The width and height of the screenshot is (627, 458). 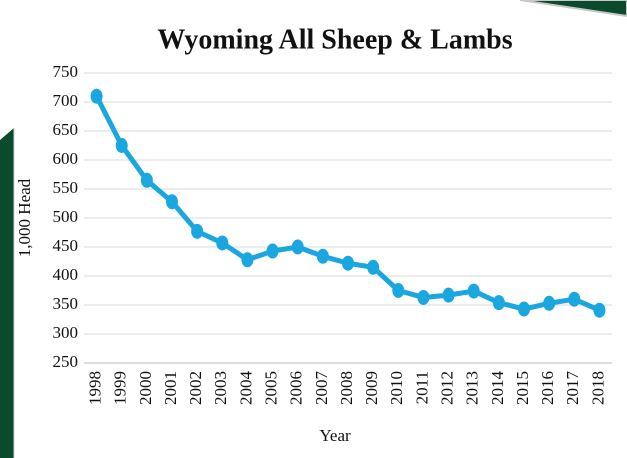 I want to click on x-tick-label: 2005, so click(x=270, y=388).